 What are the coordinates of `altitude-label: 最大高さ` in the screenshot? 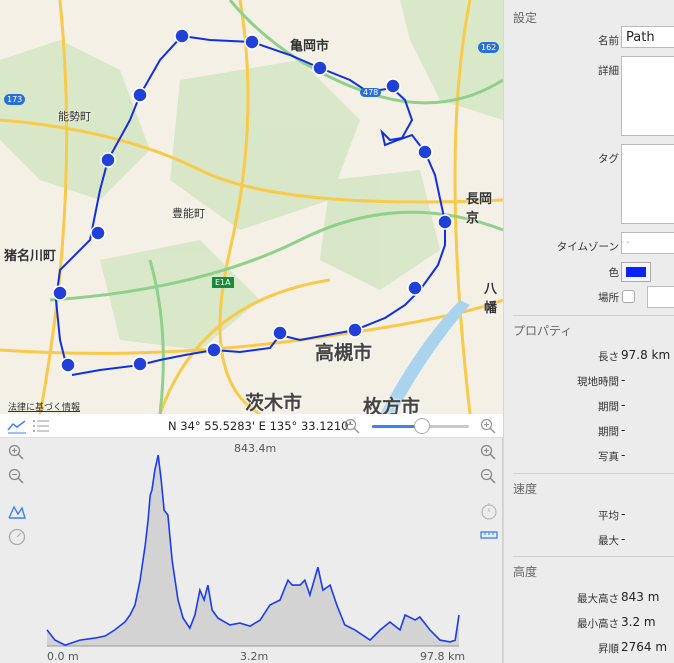 It's located at (598, 599).